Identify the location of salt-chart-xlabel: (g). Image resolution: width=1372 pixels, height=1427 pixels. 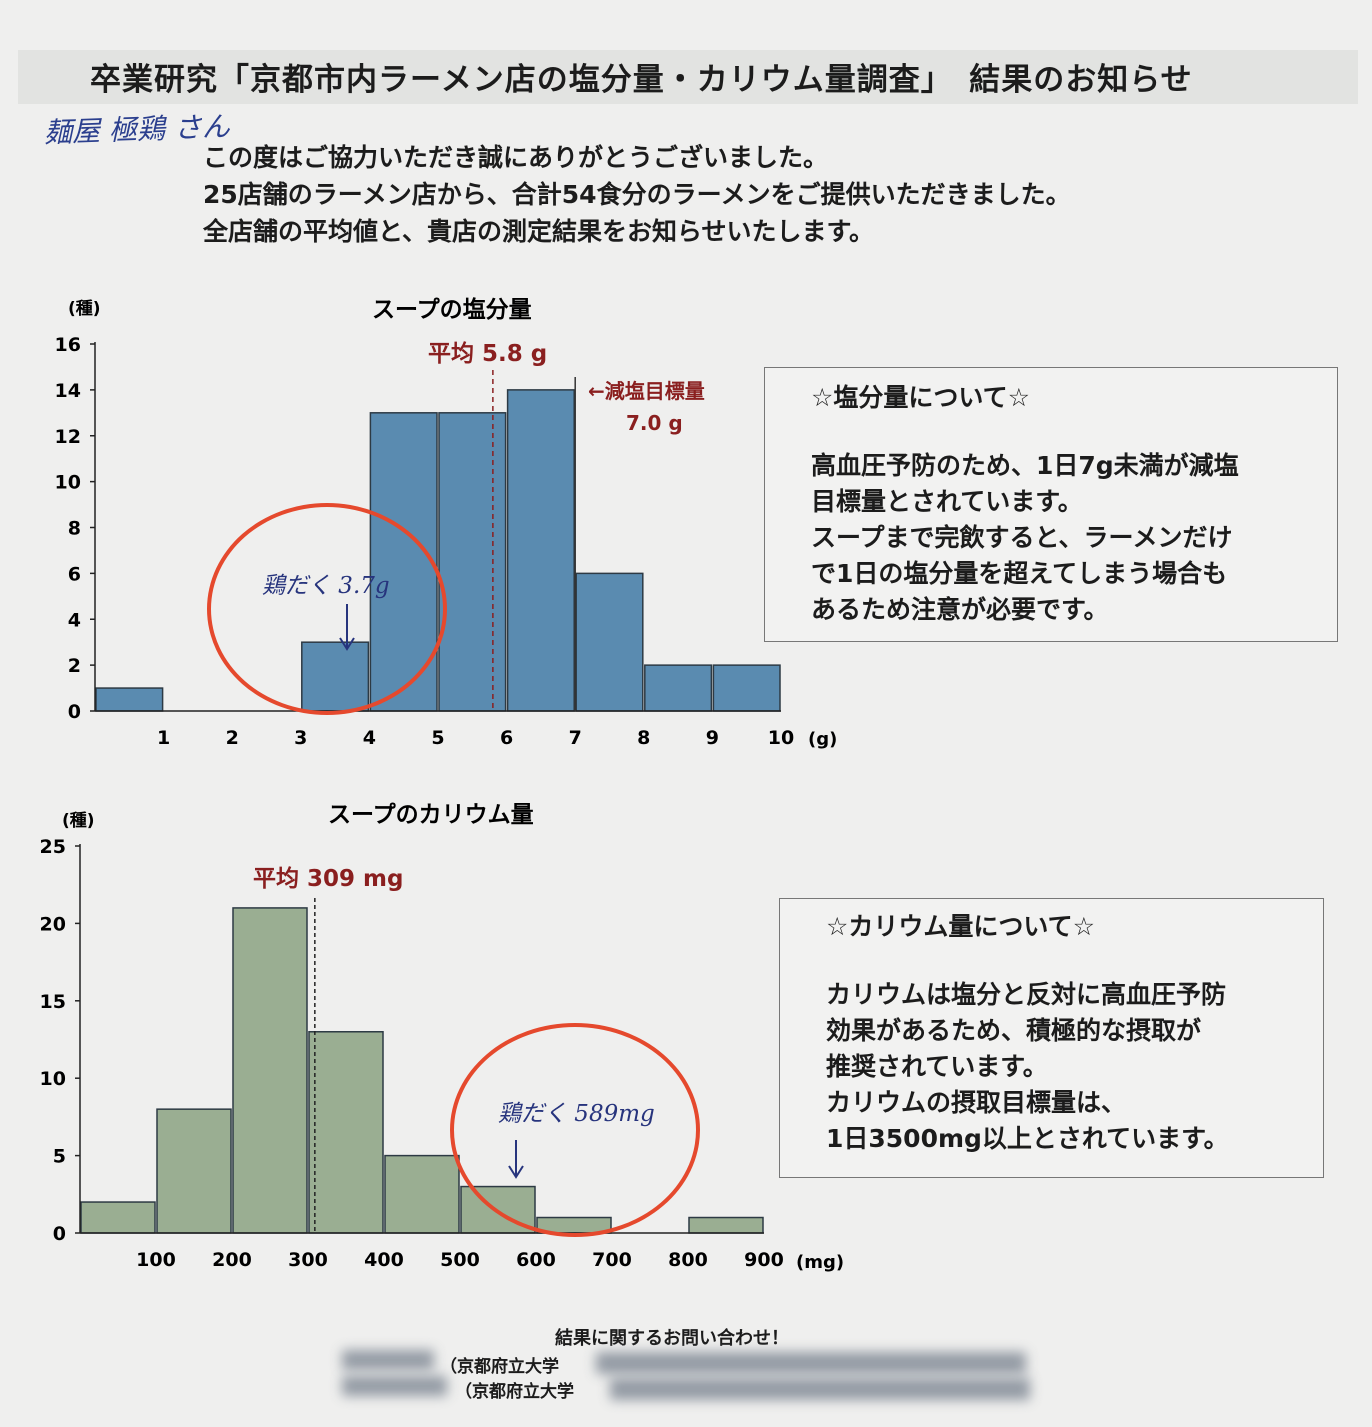
(822, 739).